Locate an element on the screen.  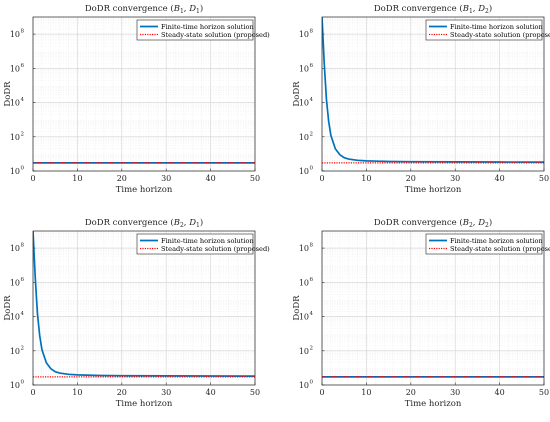
finite-horizon-series-line is located at coordinates (144, 304).